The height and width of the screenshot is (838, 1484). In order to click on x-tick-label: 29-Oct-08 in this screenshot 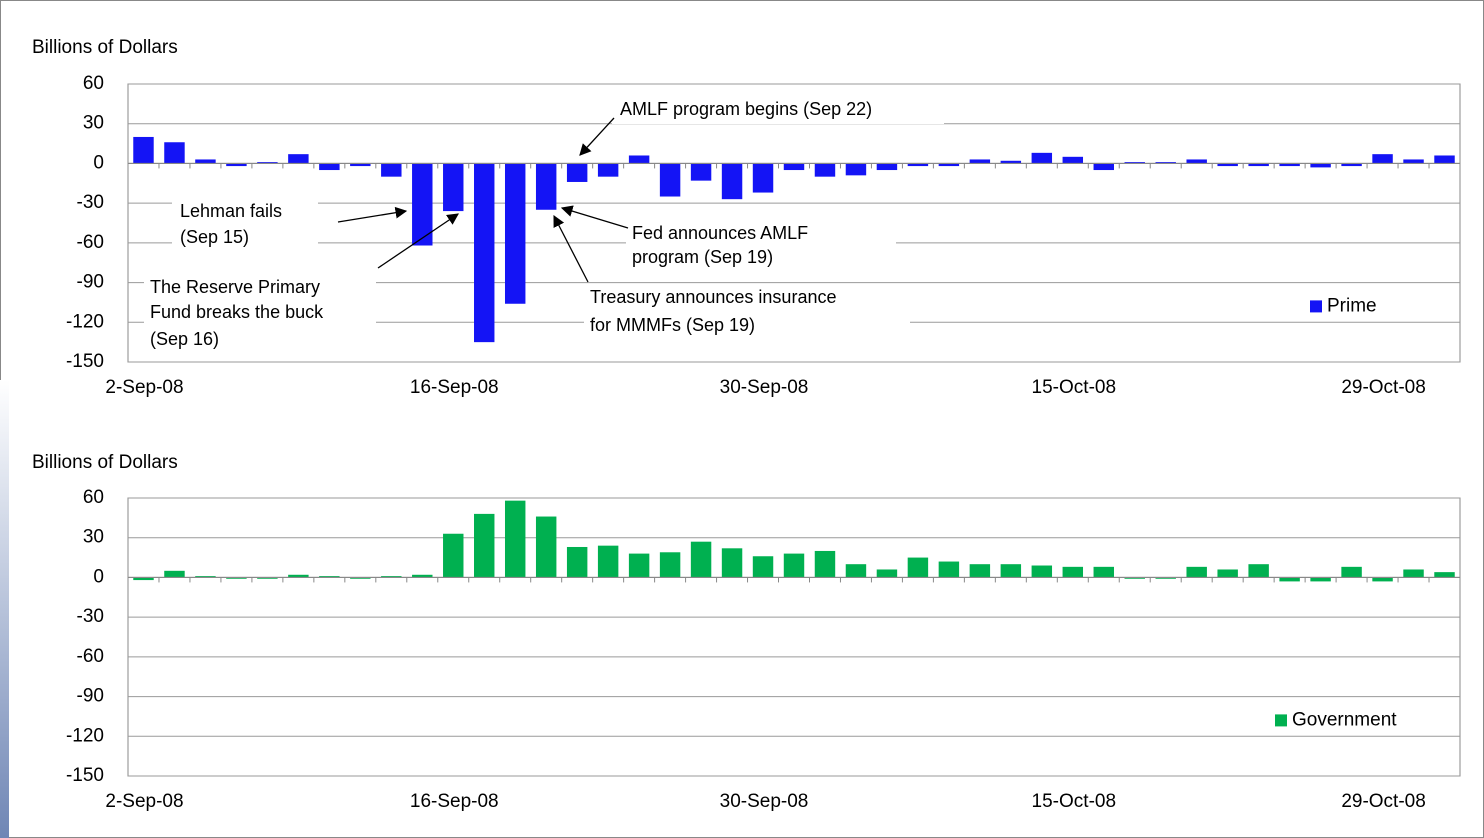, I will do `click(1383, 801)`.